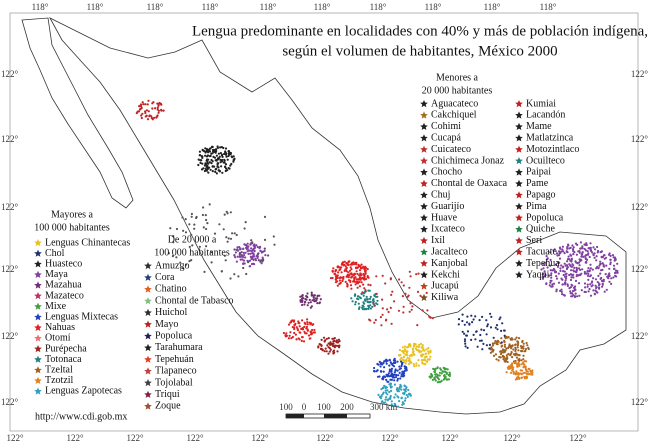 This screenshot has height=447, width=650. What do you see at coordinates (72, 214) in the screenshot?
I see `legend-heading: Mayores a` at bounding box center [72, 214].